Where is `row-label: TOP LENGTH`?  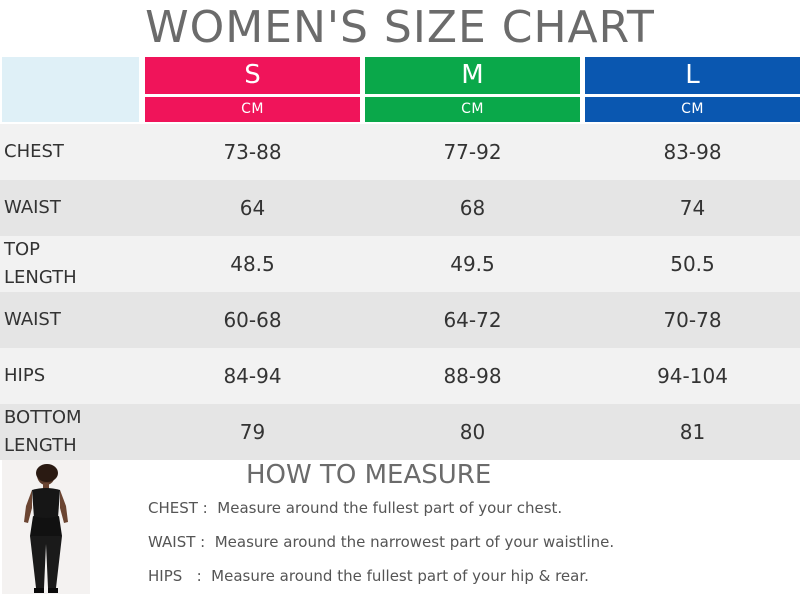 row-label: TOP LENGTH is located at coordinates (40, 263).